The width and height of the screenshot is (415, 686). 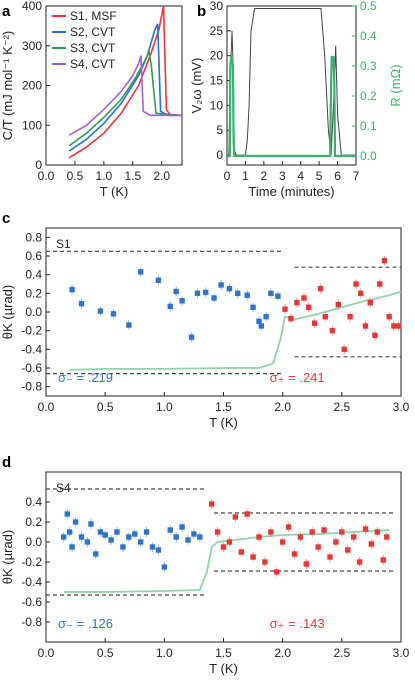 What do you see at coordinates (282, 407) in the screenshot?
I see `x-tick-label-c: 2.0` at bounding box center [282, 407].